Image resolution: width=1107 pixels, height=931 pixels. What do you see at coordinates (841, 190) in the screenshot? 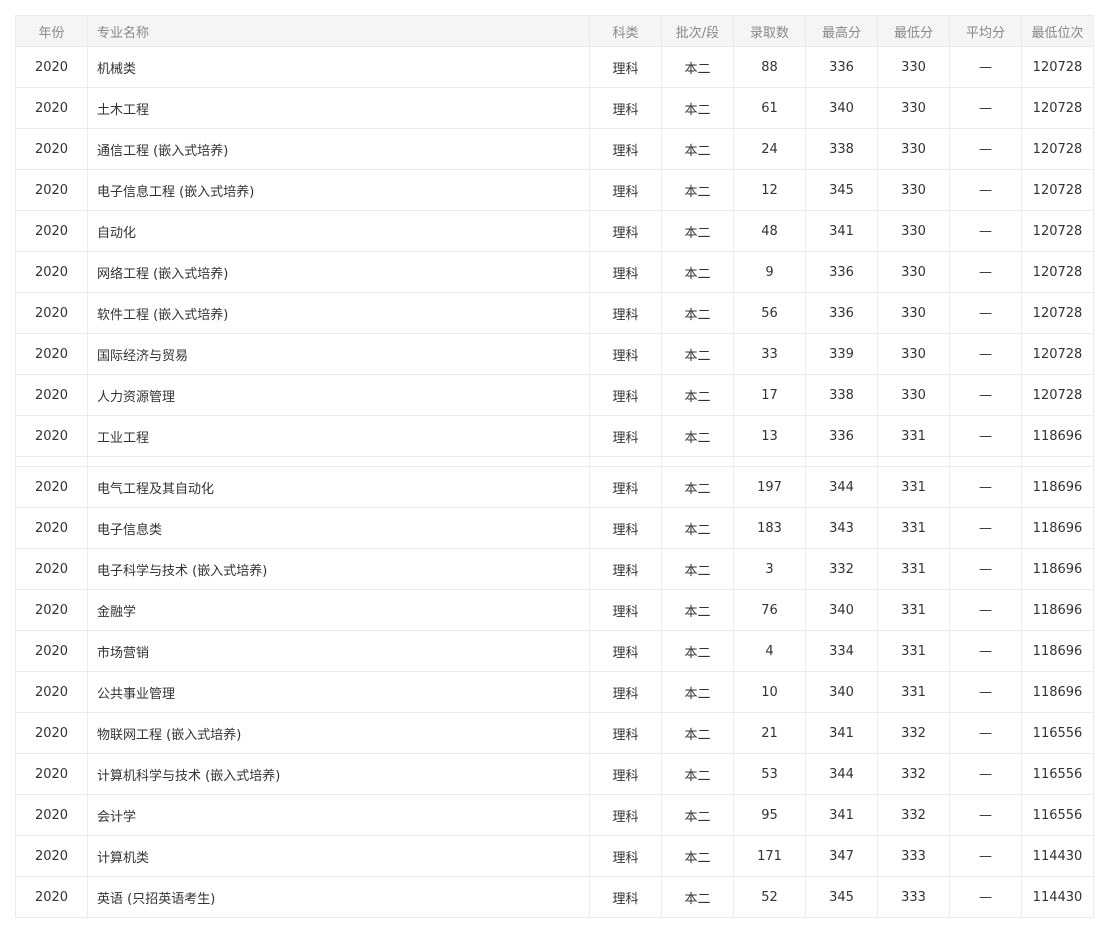
I see `cell-max-score: 345` at bounding box center [841, 190].